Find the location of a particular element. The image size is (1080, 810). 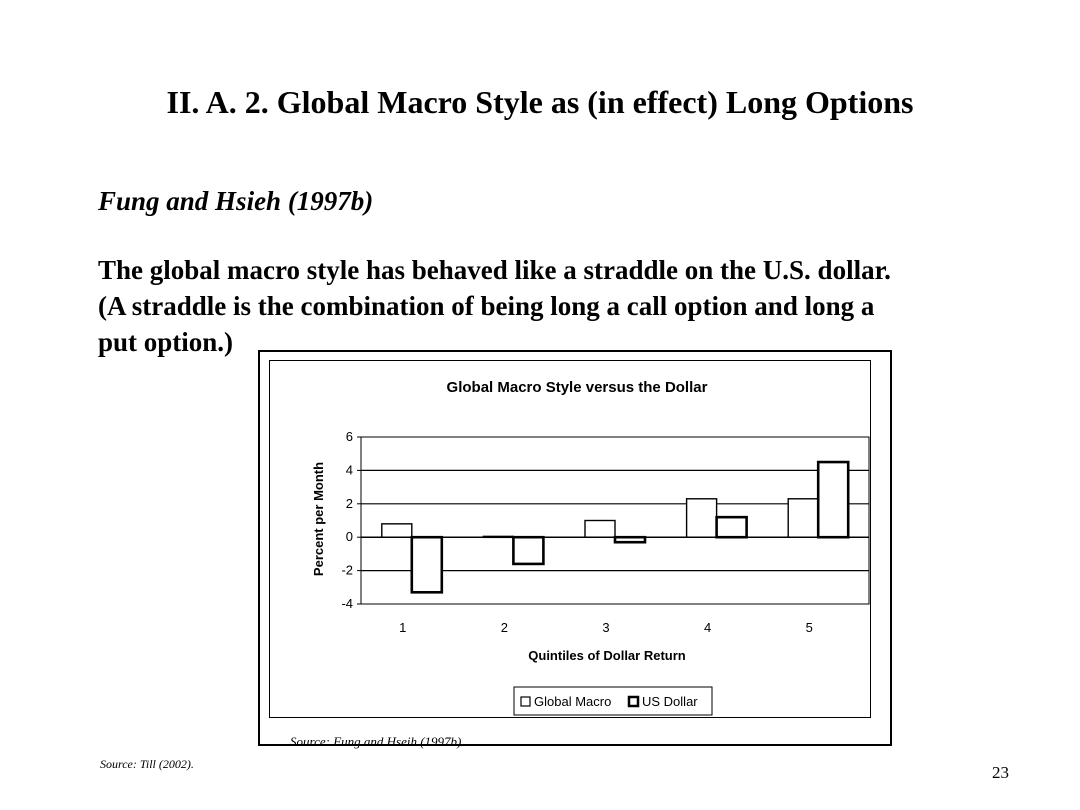

y-axis-title: Percent per Month is located at coordinates (318, 519).